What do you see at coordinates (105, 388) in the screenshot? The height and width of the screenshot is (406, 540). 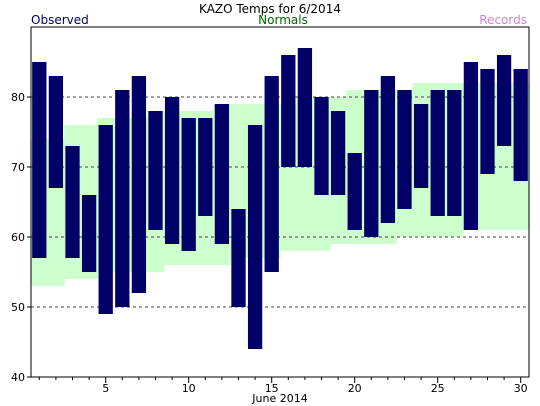 I see `x-tick-label-5: 5` at bounding box center [105, 388].